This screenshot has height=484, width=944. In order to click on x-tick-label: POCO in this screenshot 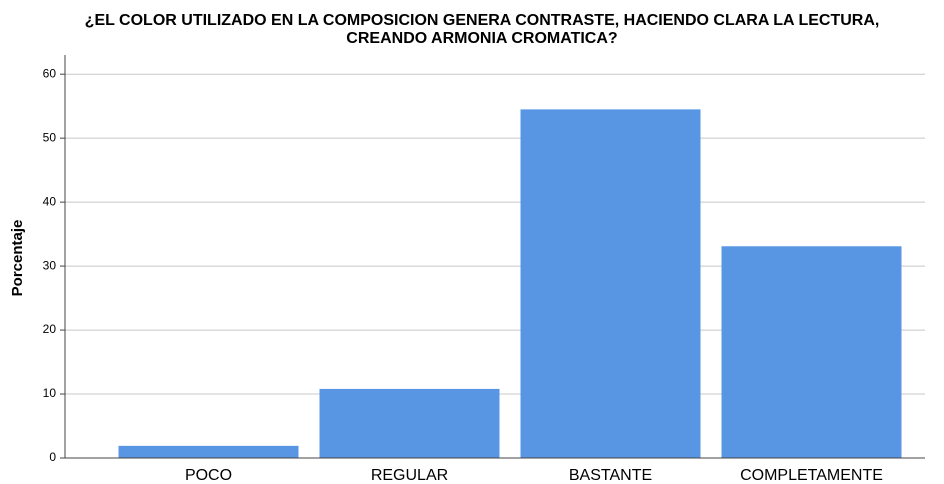, I will do `click(208, 475)`.